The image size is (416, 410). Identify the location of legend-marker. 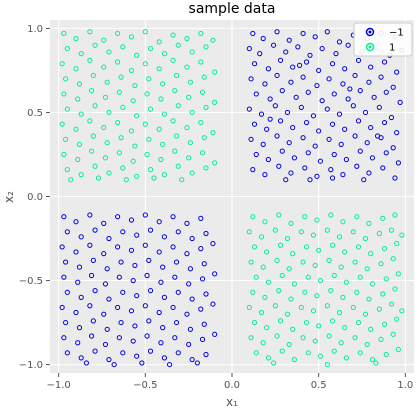
(370, 32).